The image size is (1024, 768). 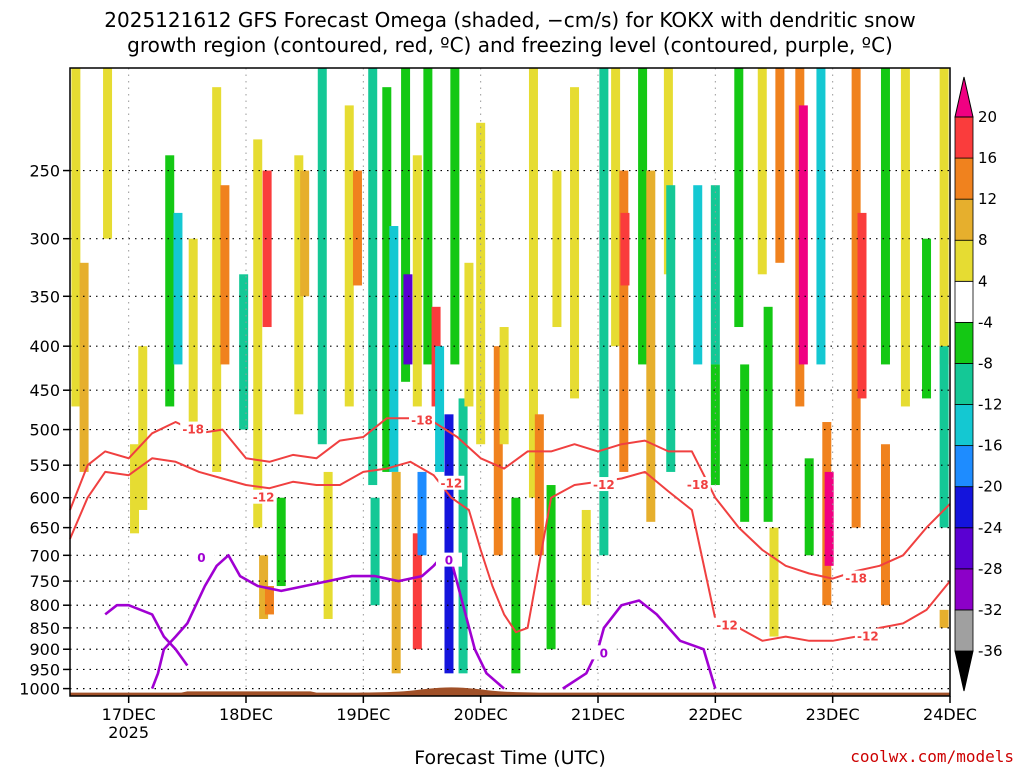 I want to click on x-tick-label-20DEC: 20DEC, so click(x=481, y=714).